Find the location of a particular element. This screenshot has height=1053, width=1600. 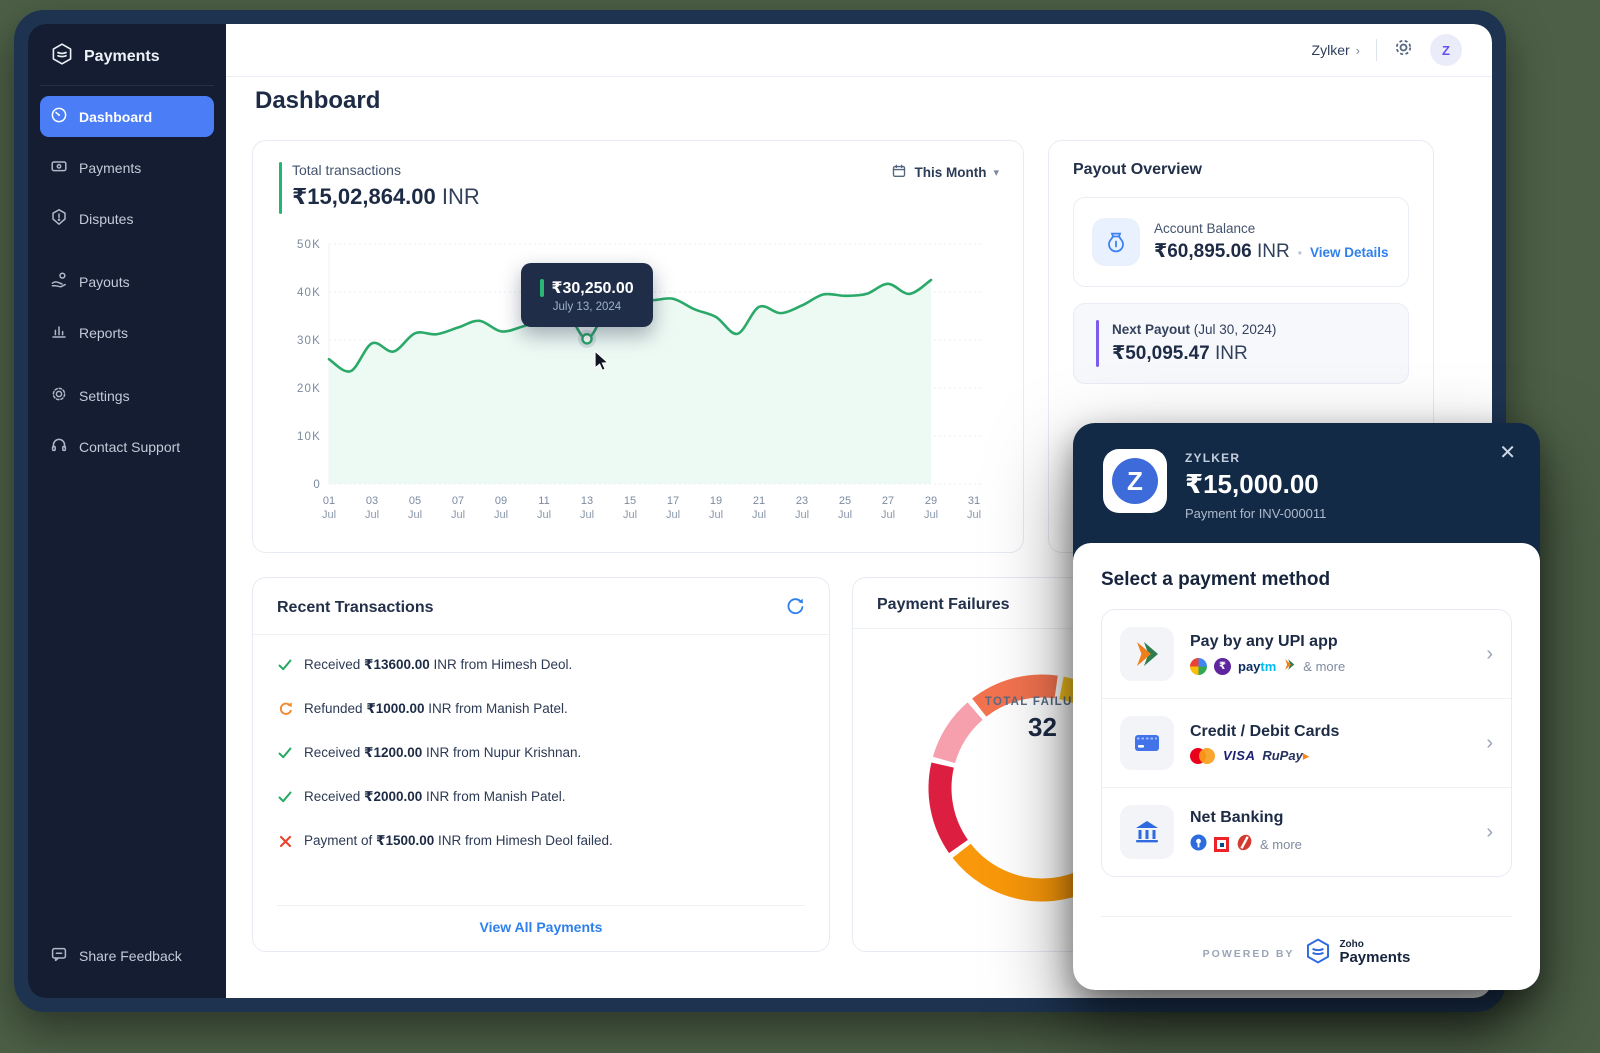

payment-method-credit-debit-cards: Credit / Debit Cards VISA RuPay▸ › is located at coordinates (1306, 742).